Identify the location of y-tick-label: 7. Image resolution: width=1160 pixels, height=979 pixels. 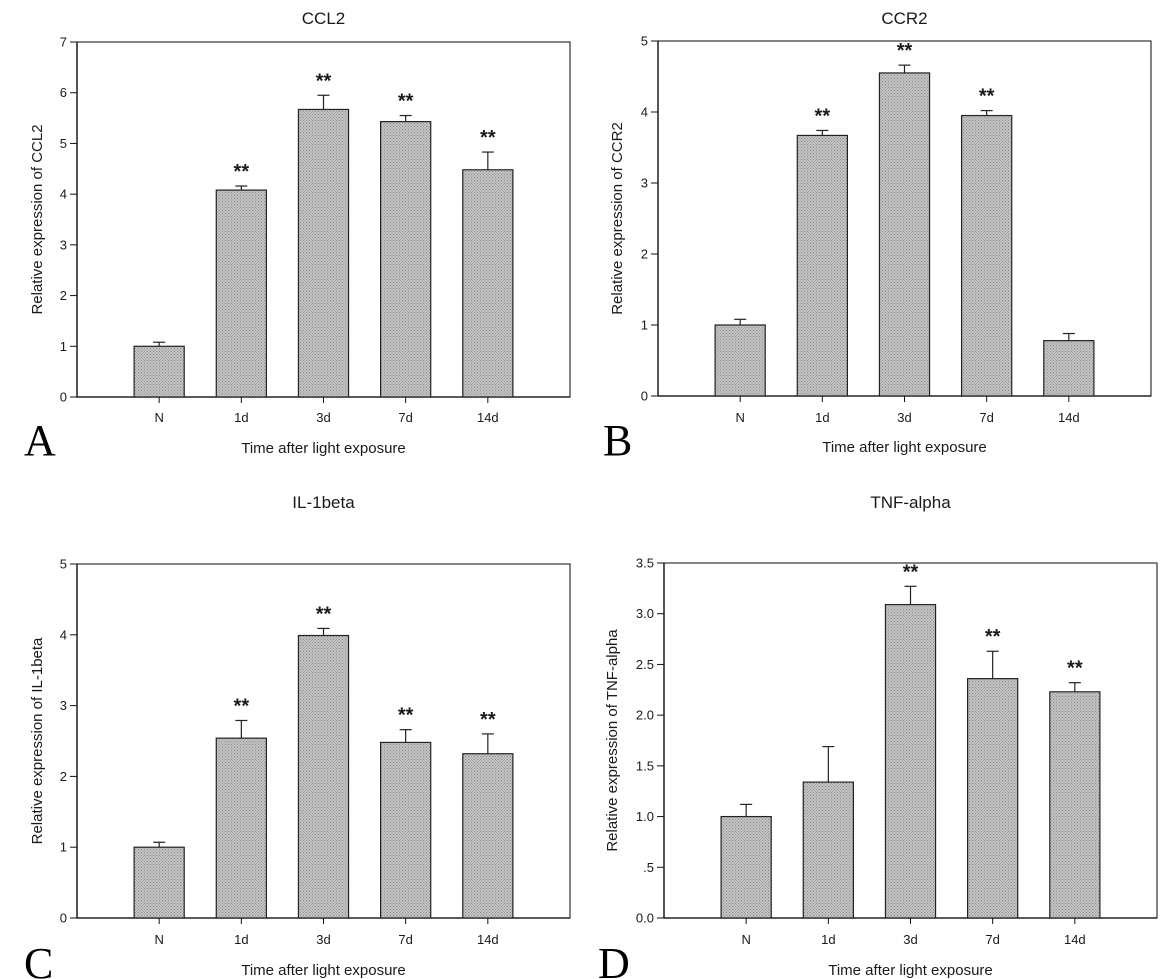
(63, 42).